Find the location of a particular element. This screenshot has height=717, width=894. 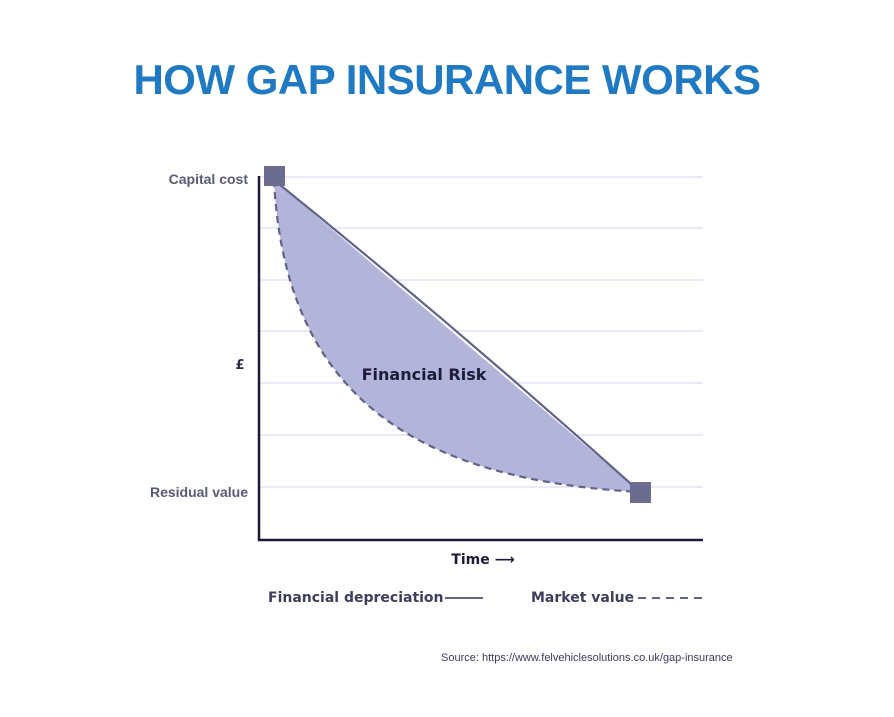

y-axis-label: £ is located at coordinates (239, 365).